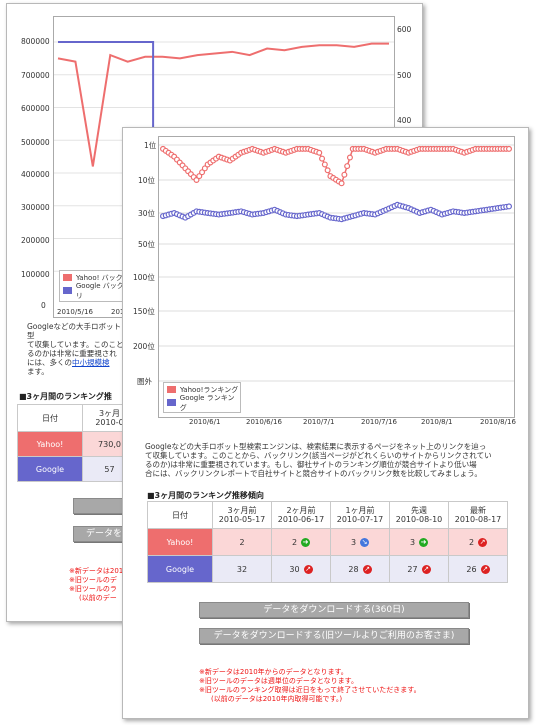 The width and height of the screenshot is (549, 725). Describe the element at coordinates (404, 29) in the screenshot. I see `right-tick: 600` at that location.